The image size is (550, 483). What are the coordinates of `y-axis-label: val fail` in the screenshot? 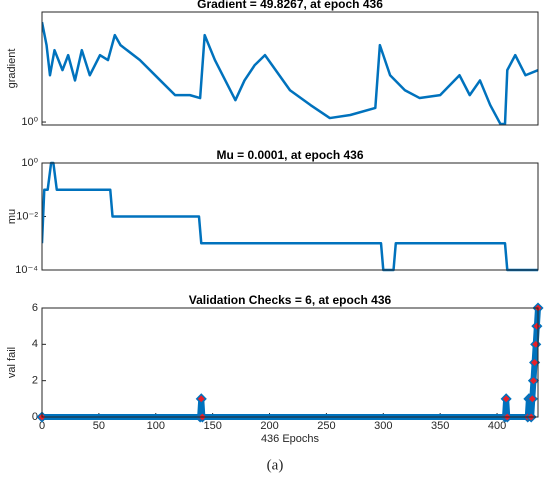 It's located at (12, 362).